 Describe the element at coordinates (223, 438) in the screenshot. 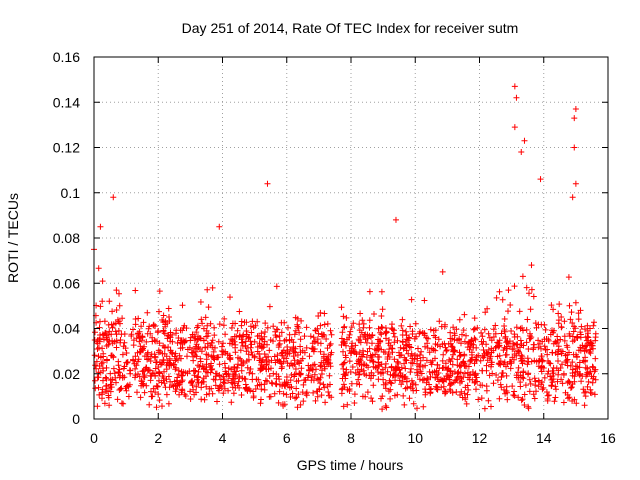

I see `x-tick-label: 4` at that location.